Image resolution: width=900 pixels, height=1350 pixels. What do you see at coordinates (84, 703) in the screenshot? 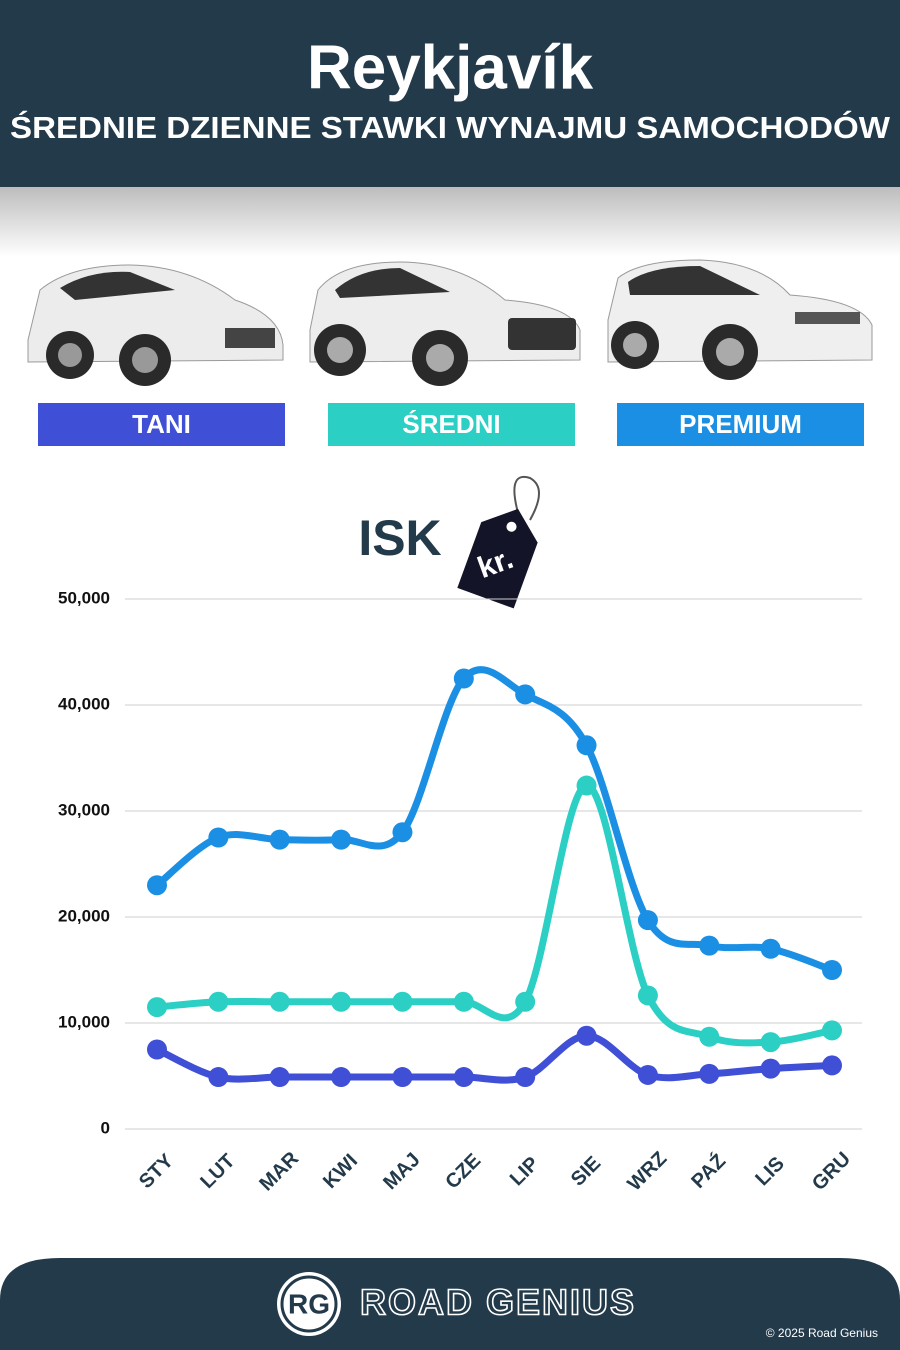
I see `y-tick-label: 40,000` at bounding box center [84, 703].